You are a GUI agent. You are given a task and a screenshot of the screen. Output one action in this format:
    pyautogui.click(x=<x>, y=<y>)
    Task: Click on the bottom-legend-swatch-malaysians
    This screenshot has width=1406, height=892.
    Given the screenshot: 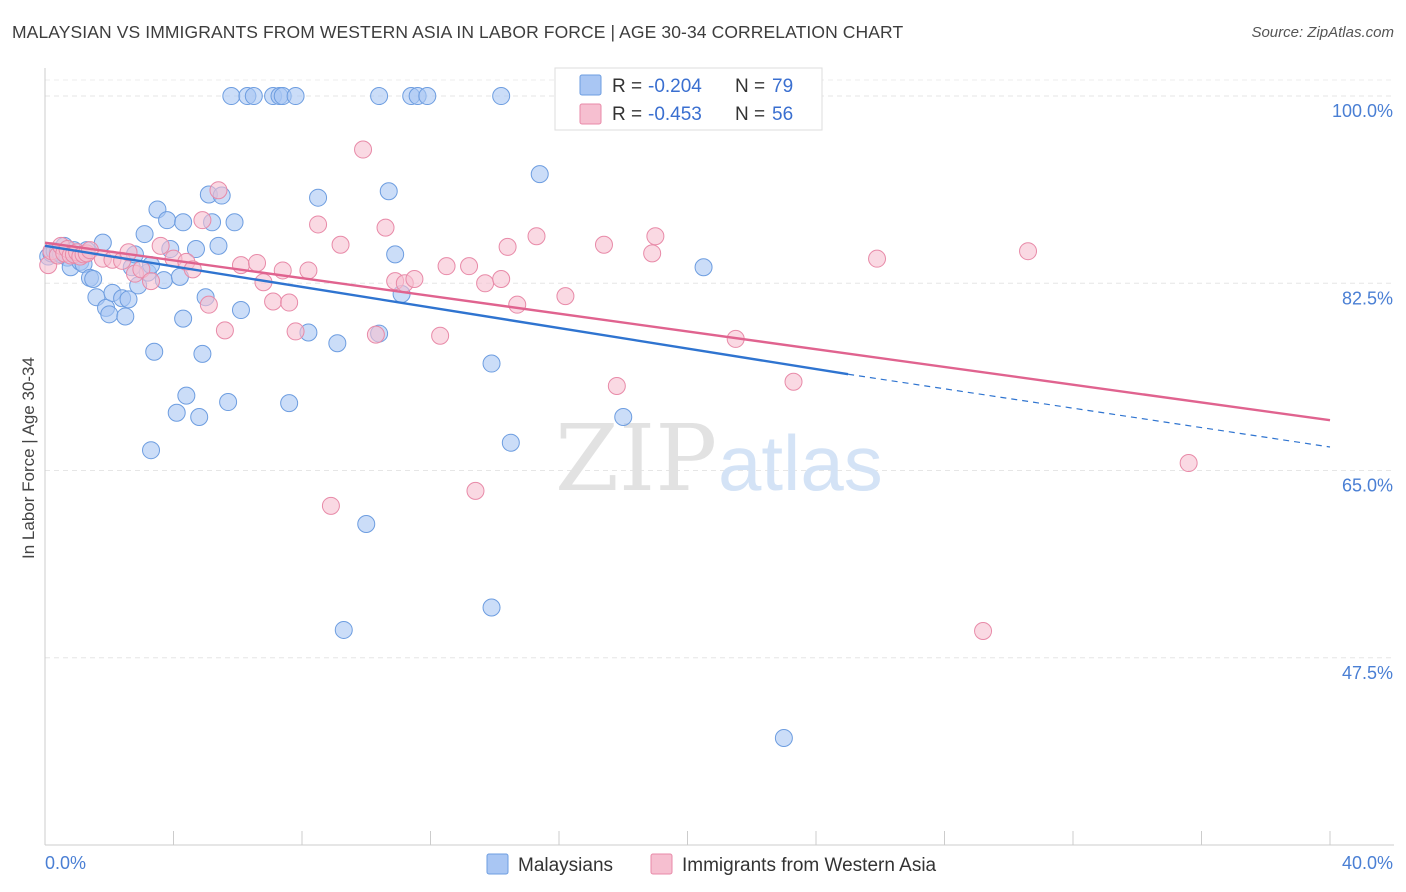 What is the action you would take?
    pyautogui.click(x=497, y=864)
    